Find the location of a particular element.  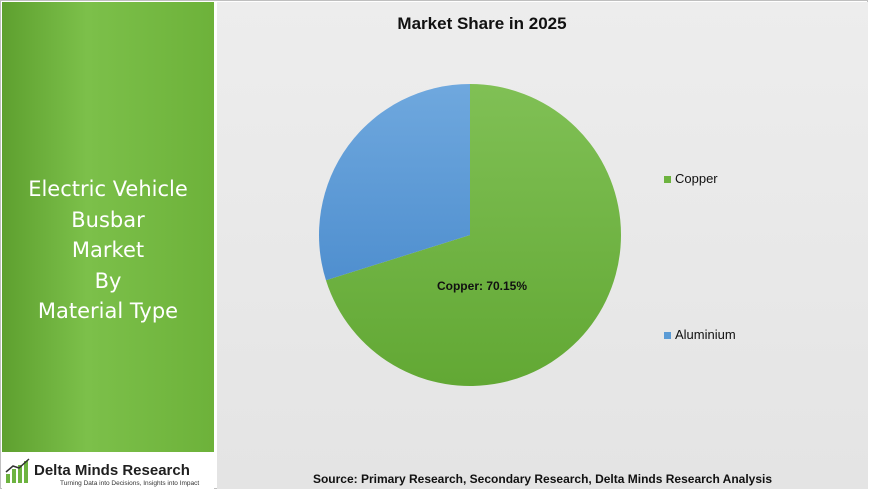

pie-slice-aluminium is located at coordinates (394, 182).